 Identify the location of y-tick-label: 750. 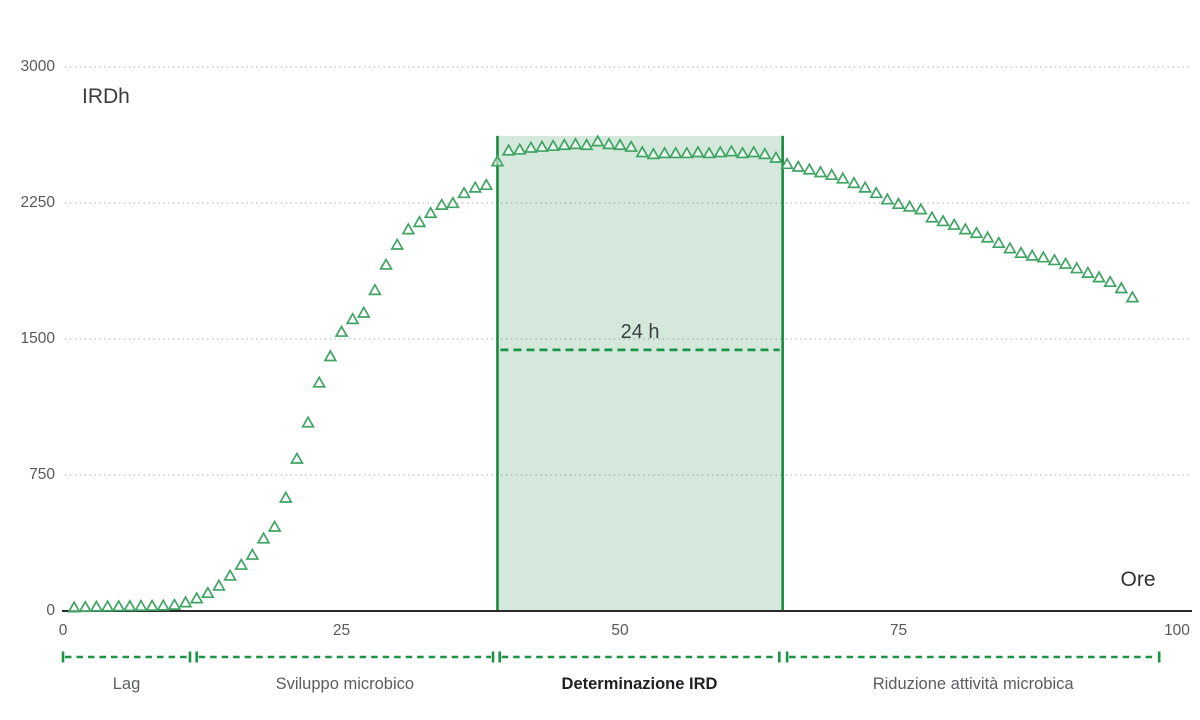
(42, 474).